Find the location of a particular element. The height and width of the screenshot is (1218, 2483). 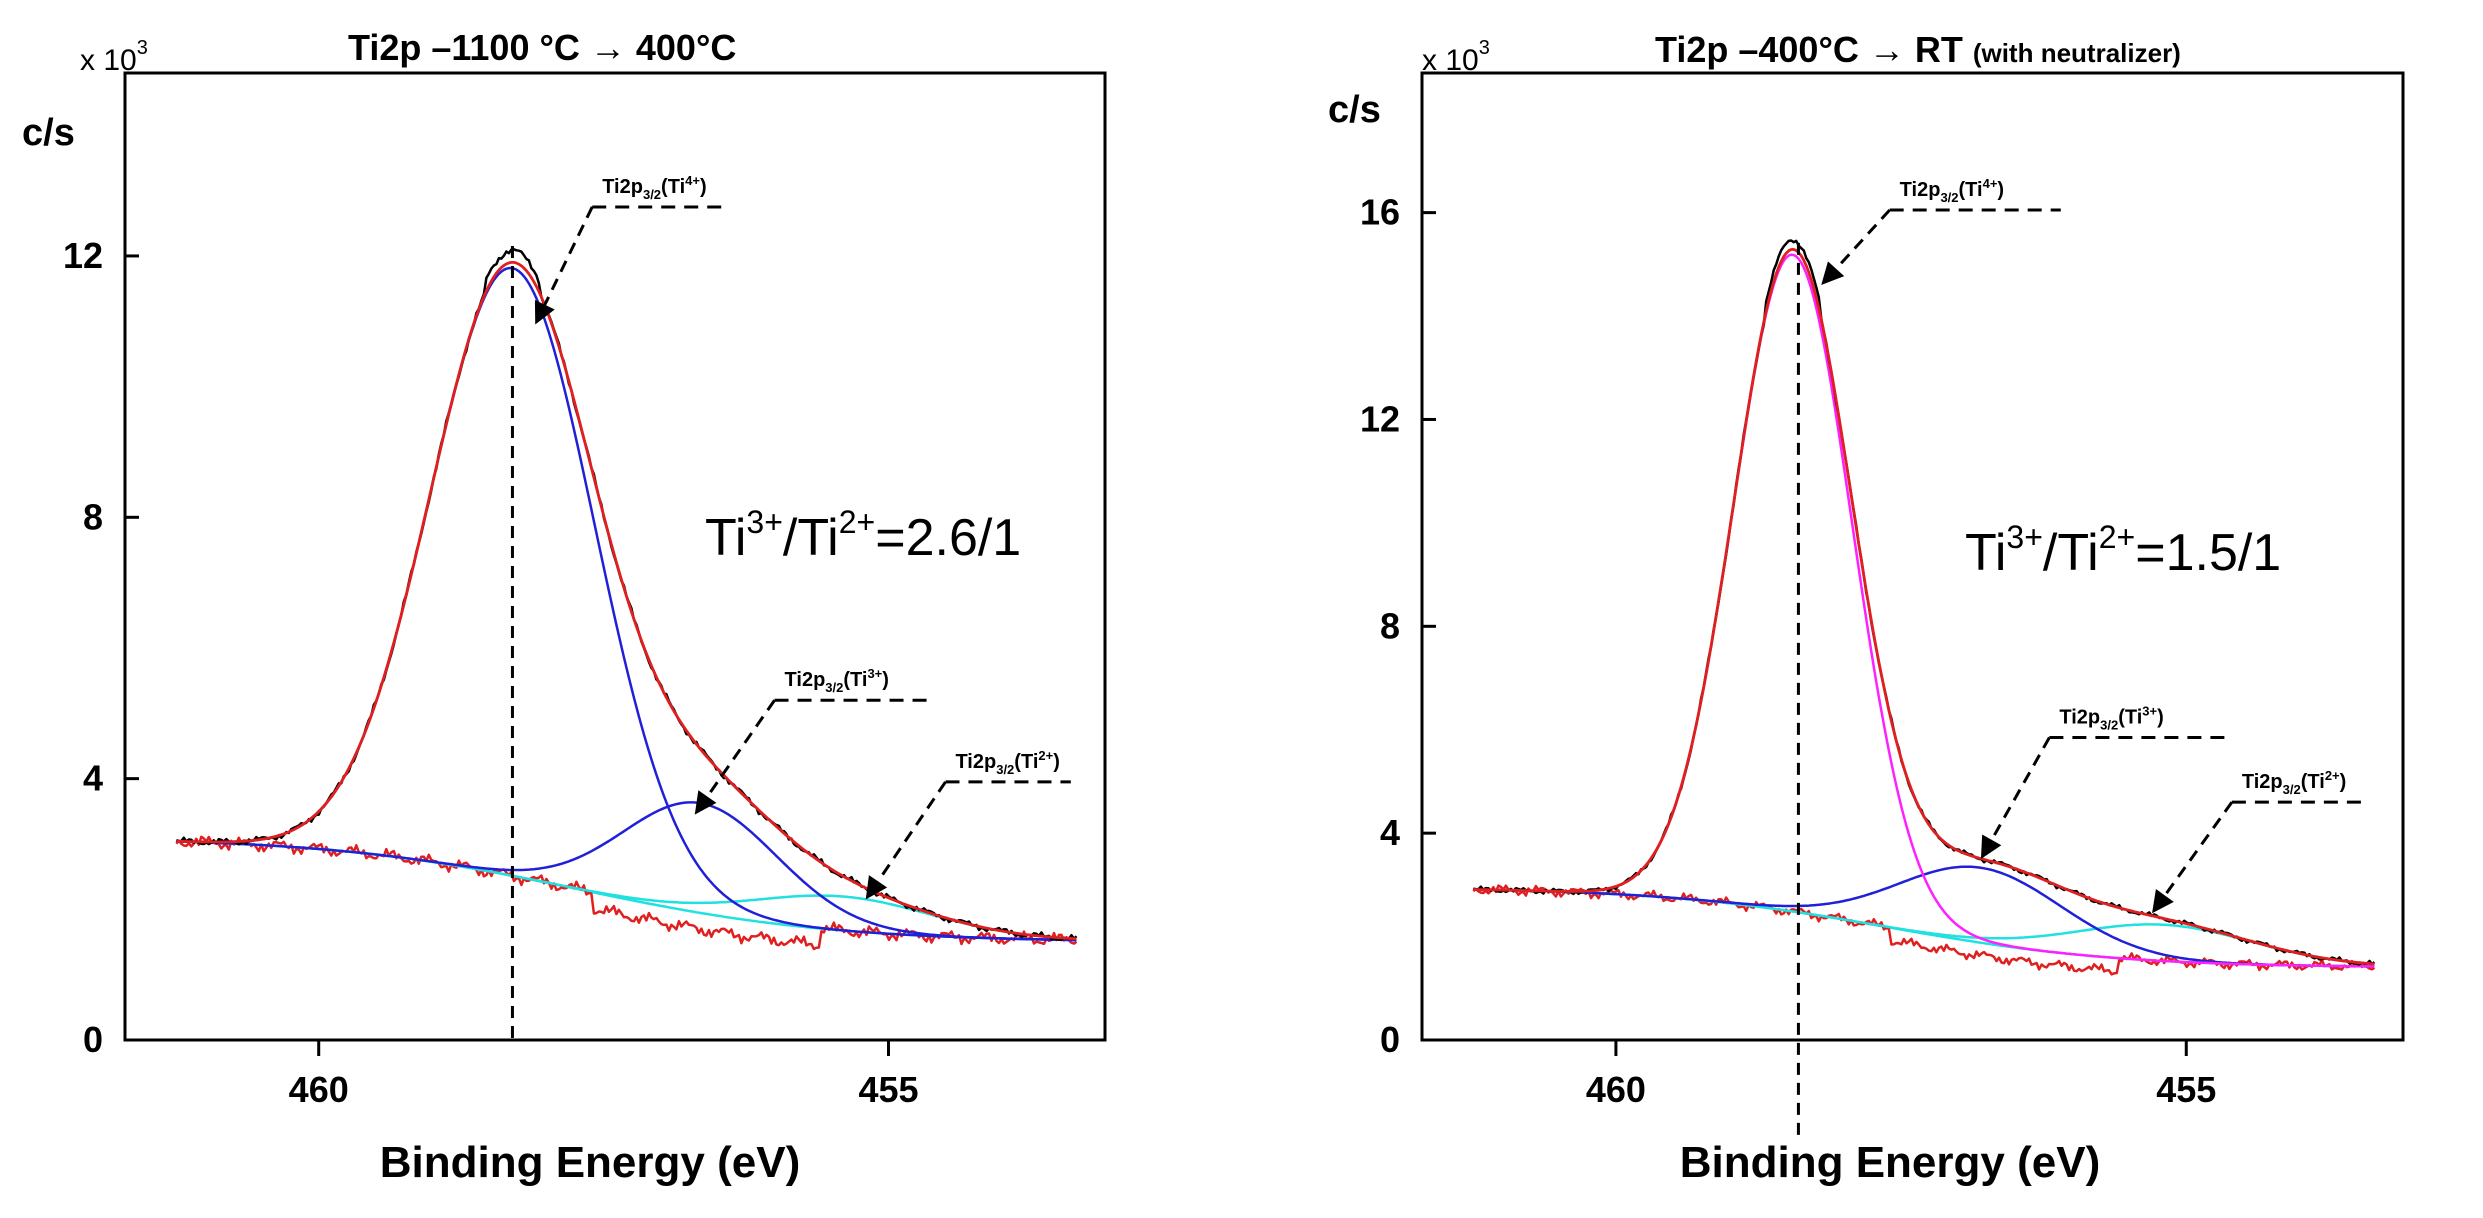

right-y-tick-label: 4 is located at coordinates (1390, 832).